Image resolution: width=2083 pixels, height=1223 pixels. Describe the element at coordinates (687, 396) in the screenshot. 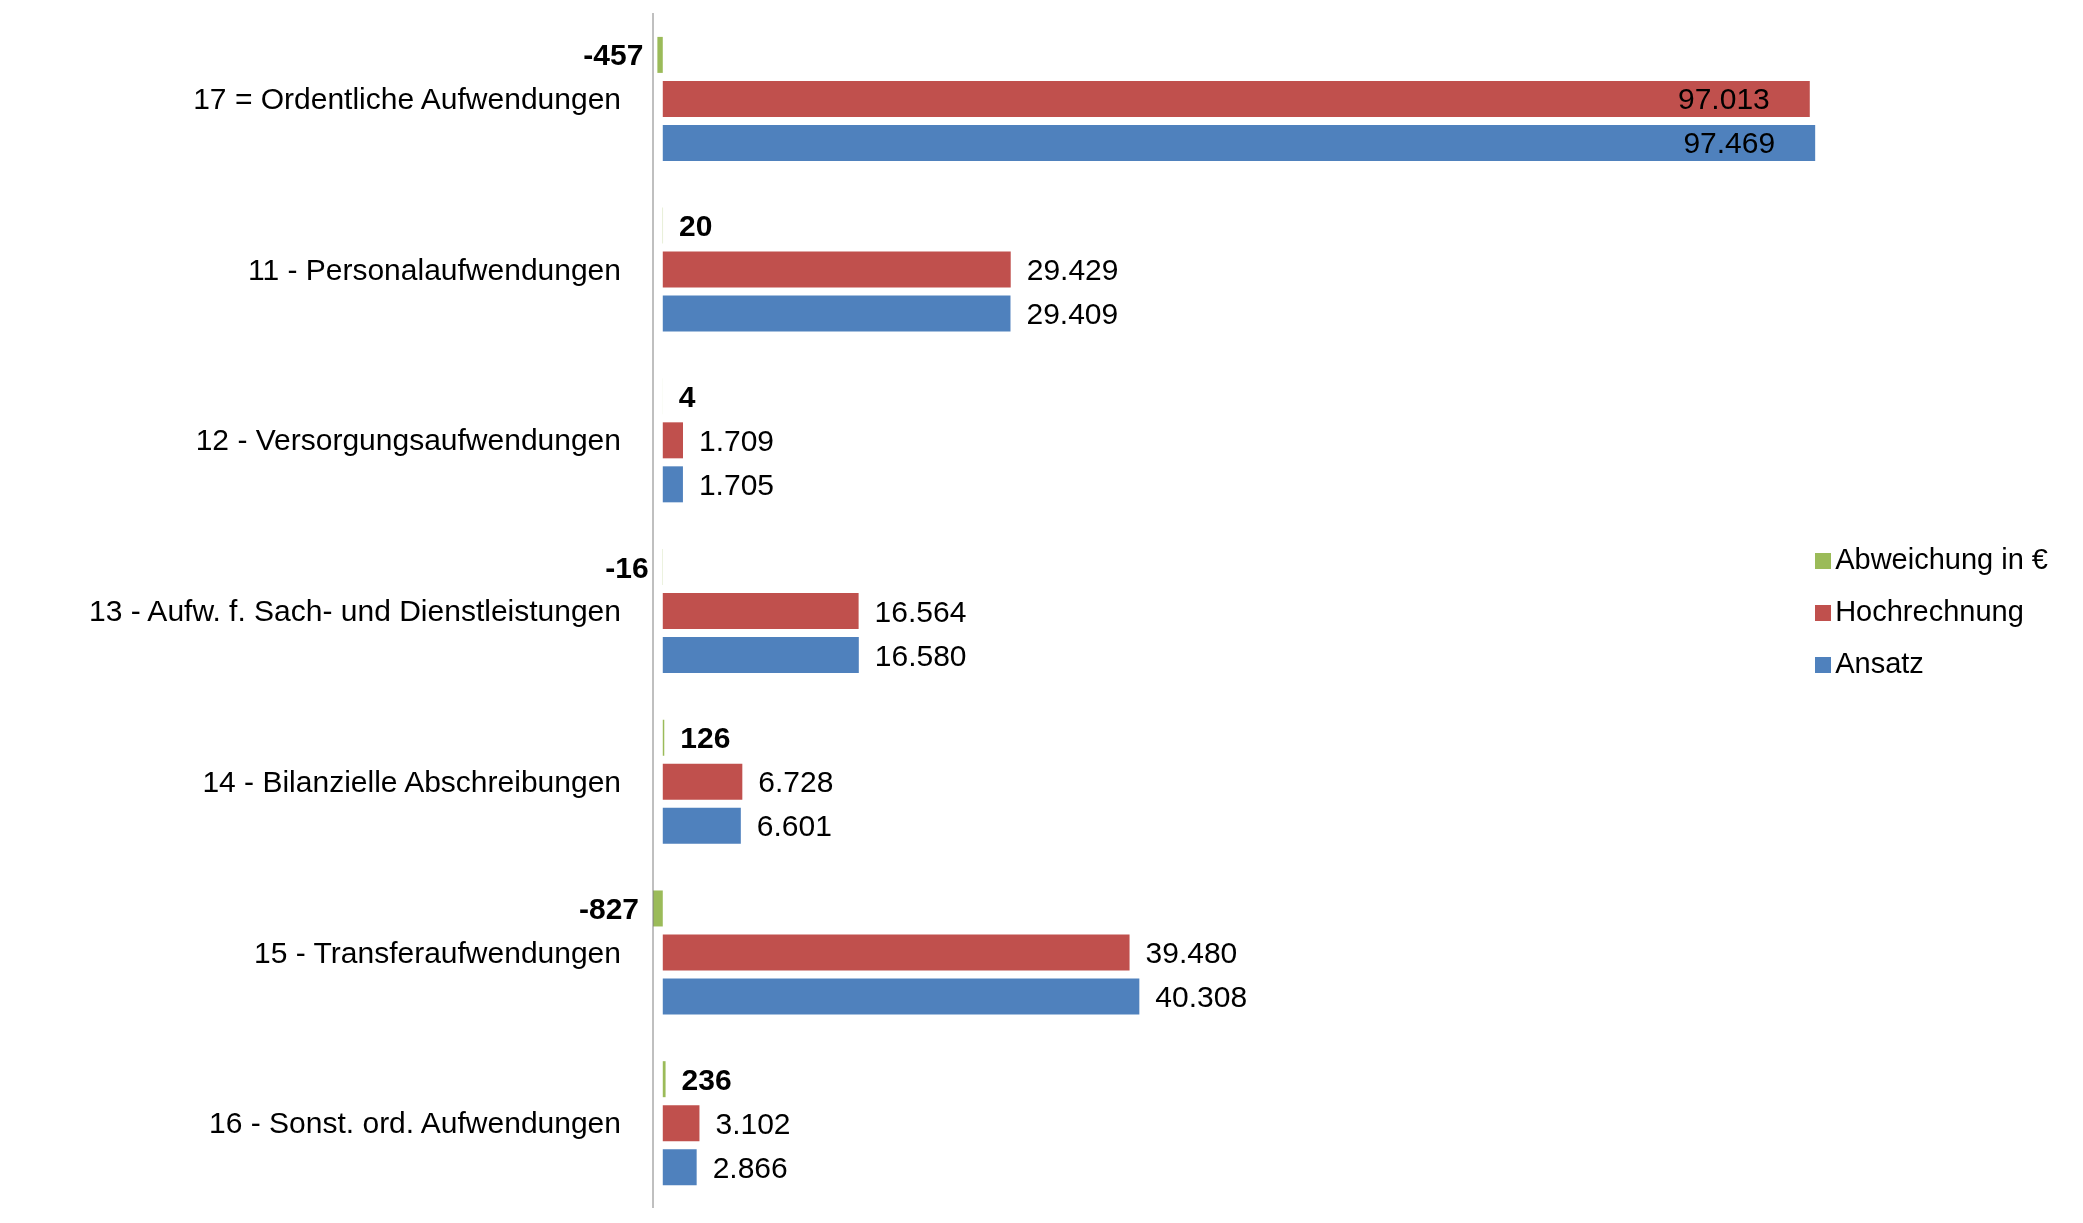

I see `data-label: 4` at that location.